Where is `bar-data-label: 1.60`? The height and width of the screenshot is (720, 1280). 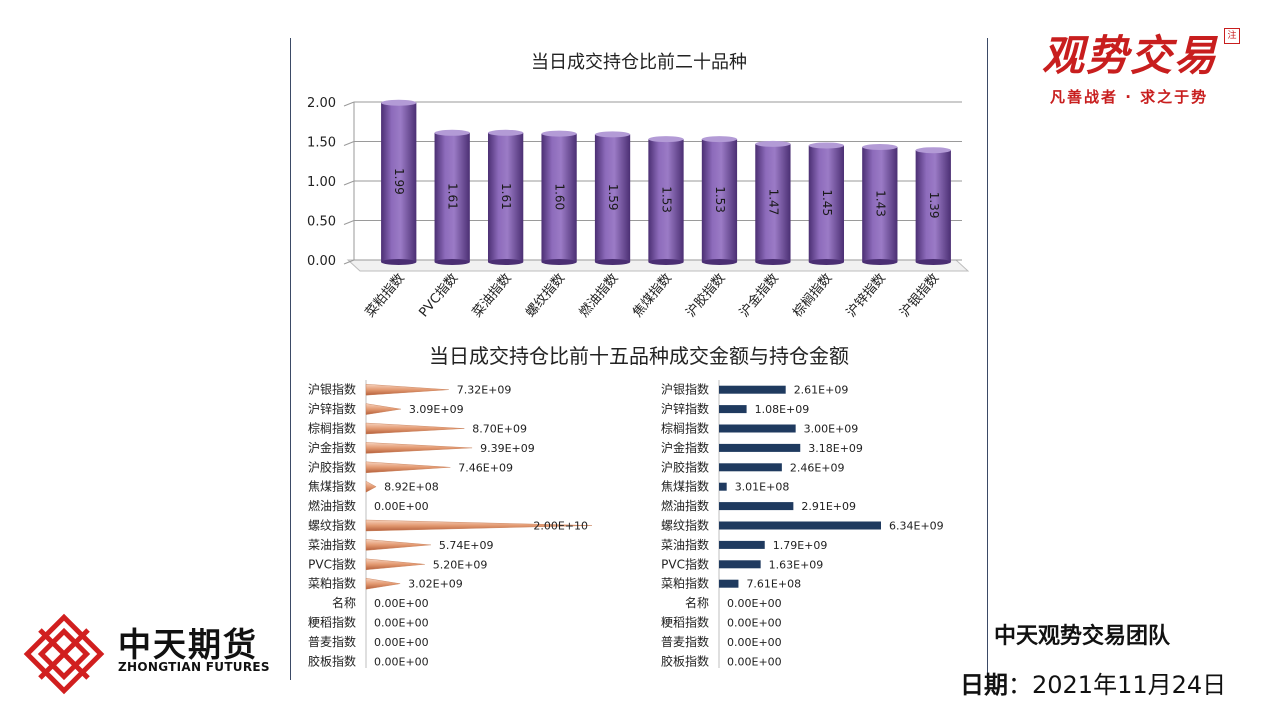
bar-data-label: 1.60 is located at coordinates (560, 196).